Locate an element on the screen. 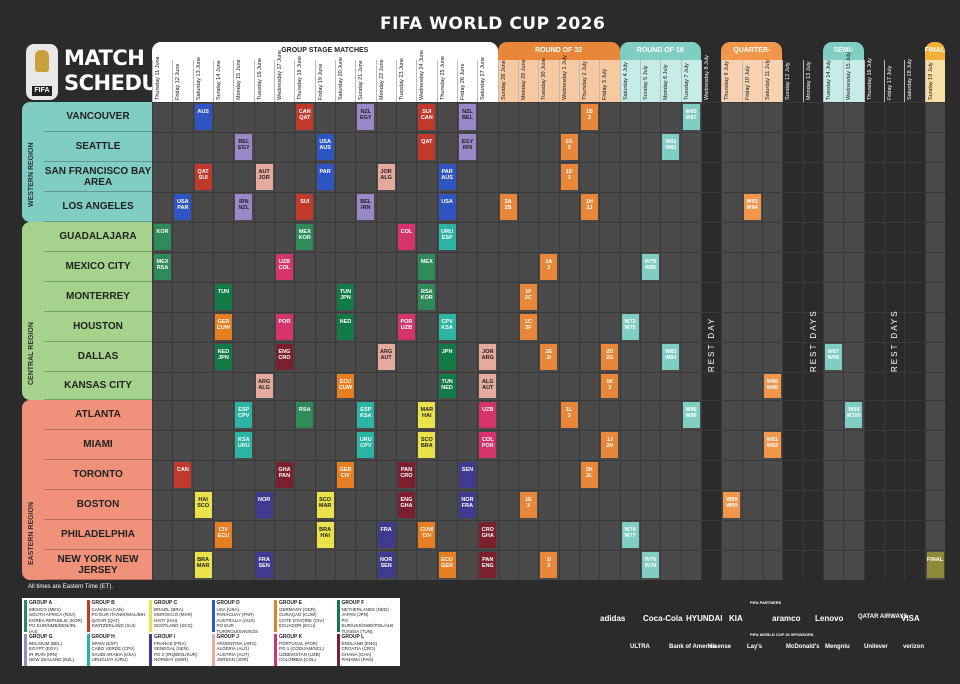  match-cell: AUT JOR is located at coordinates (264, 177).